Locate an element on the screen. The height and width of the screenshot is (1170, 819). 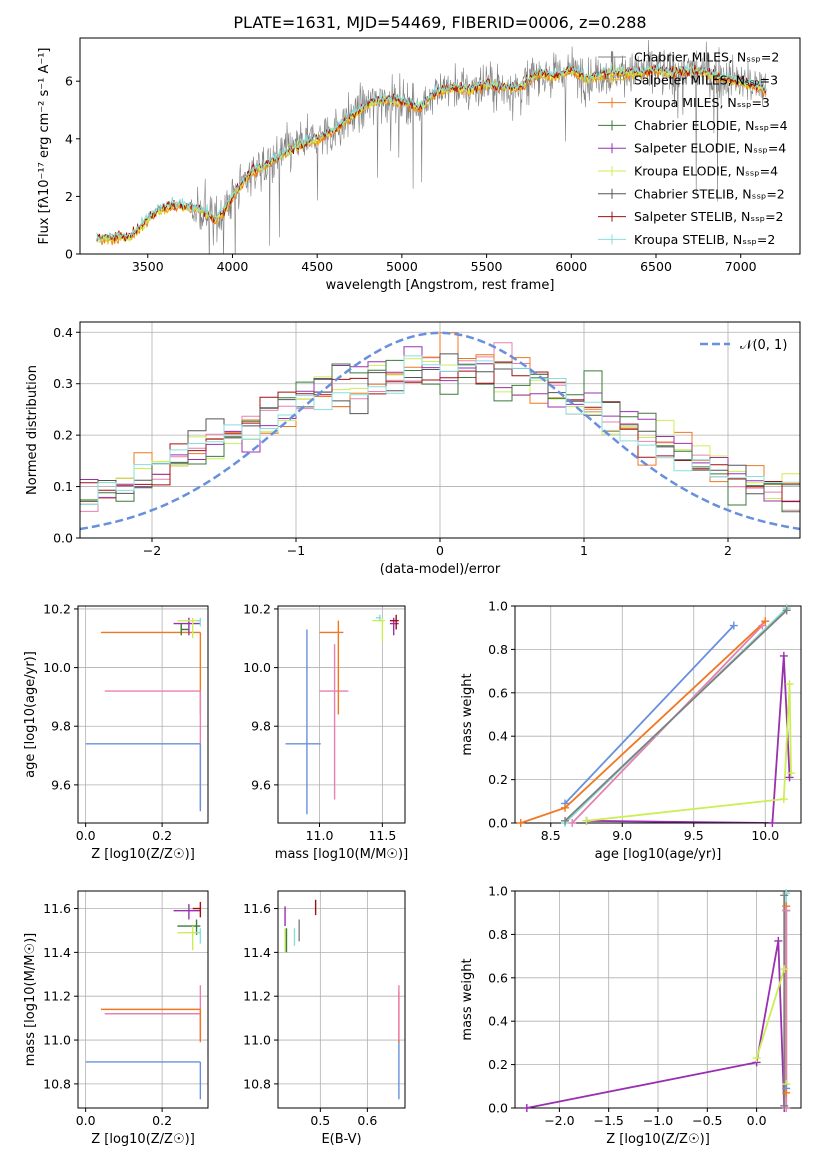
plot-area-age_vs_mass is located at coordinates (342, 714).